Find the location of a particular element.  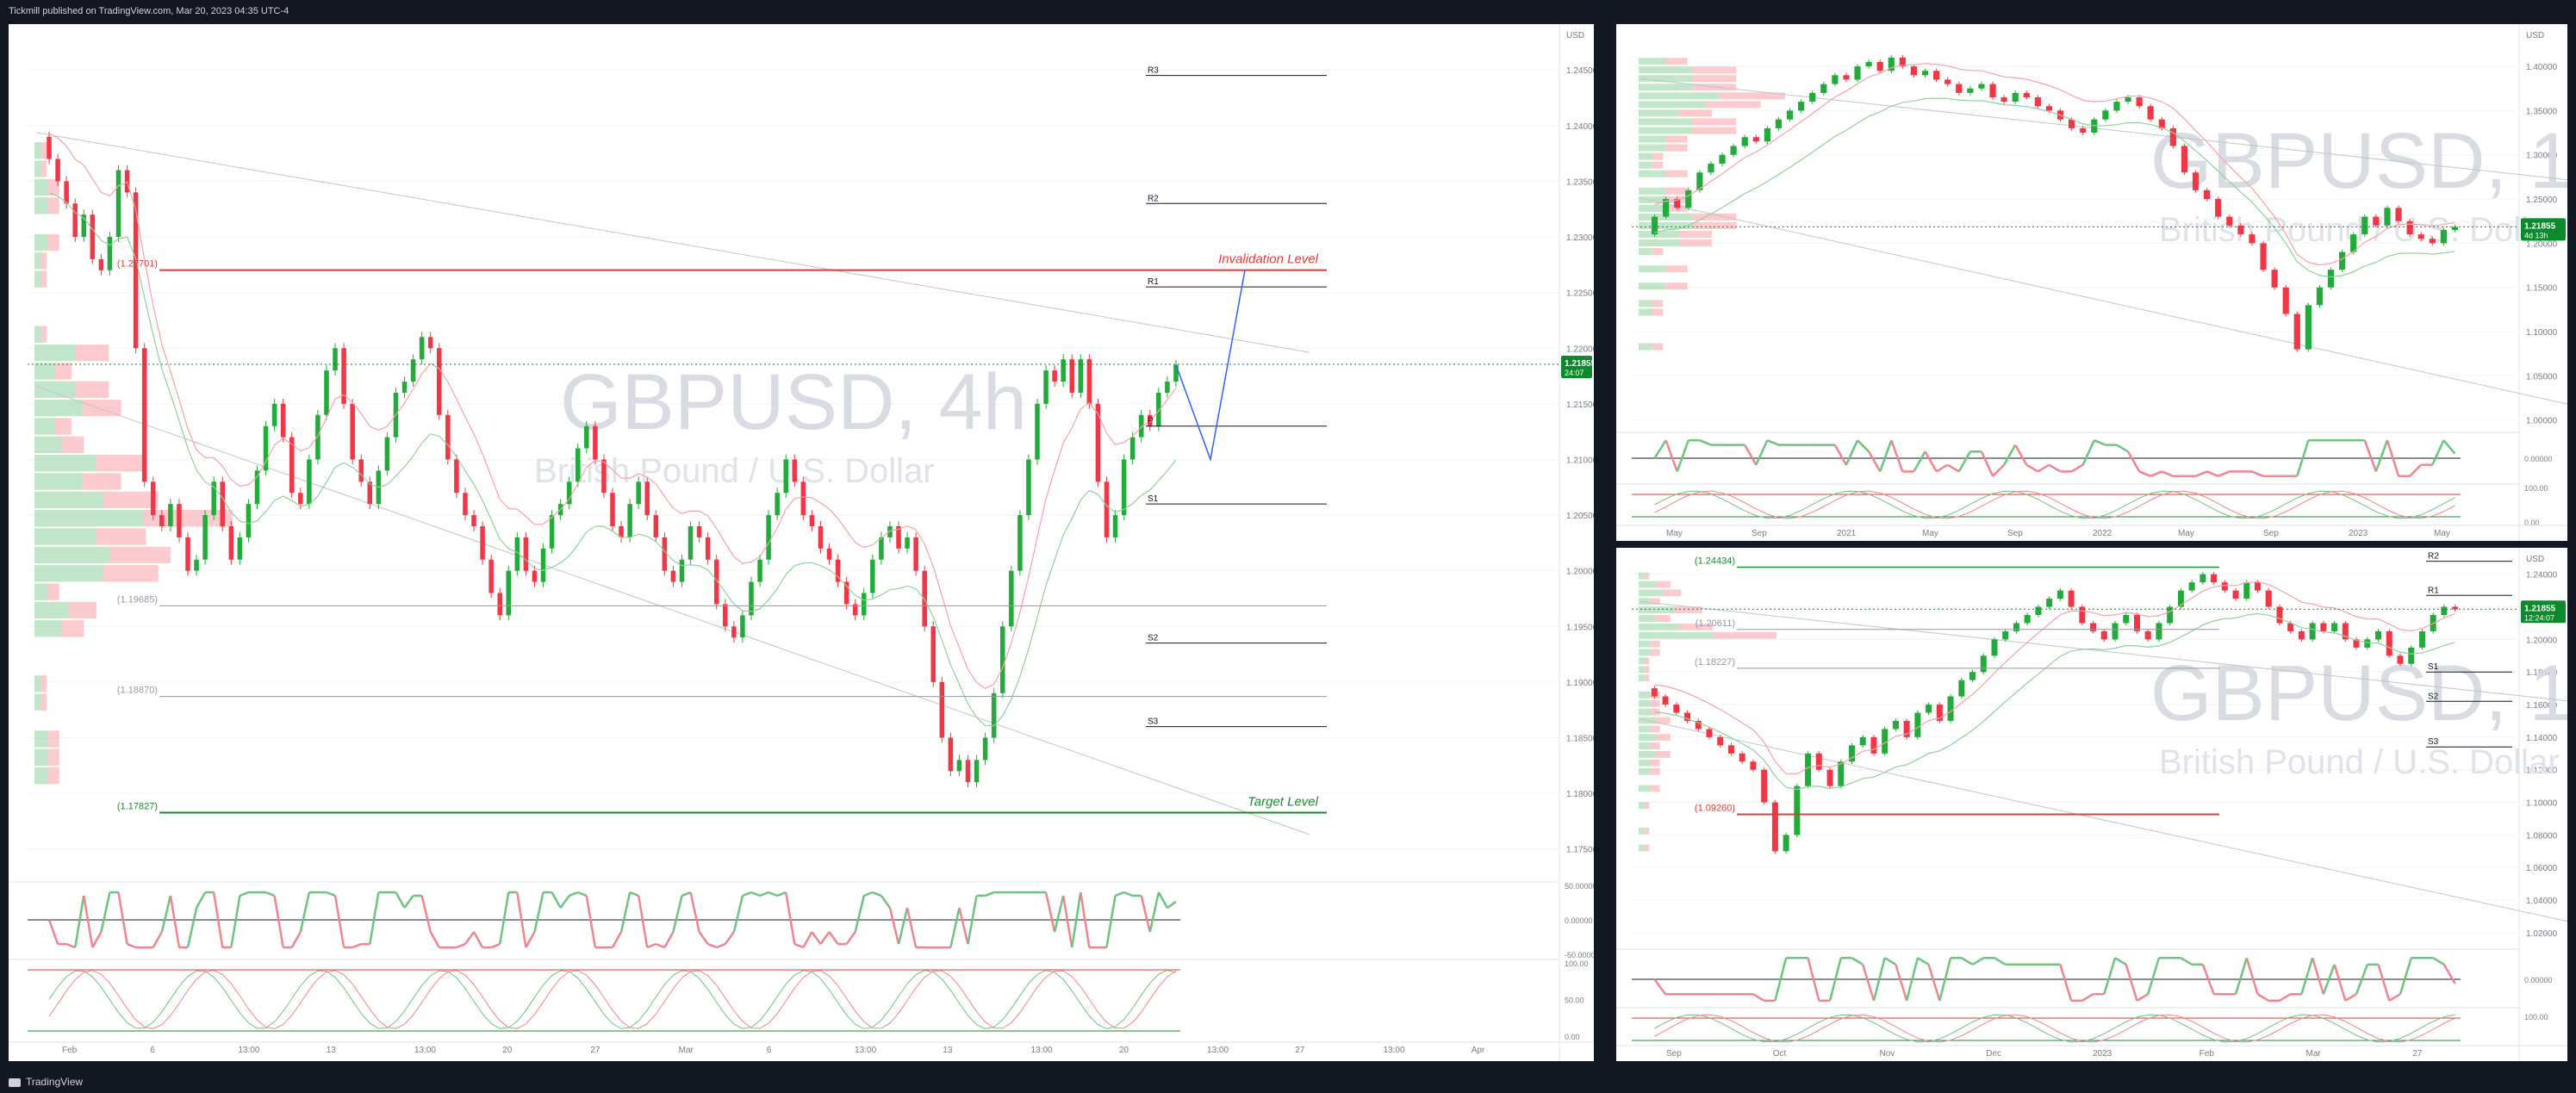

channel-line is located at coordinates (2103, 651).